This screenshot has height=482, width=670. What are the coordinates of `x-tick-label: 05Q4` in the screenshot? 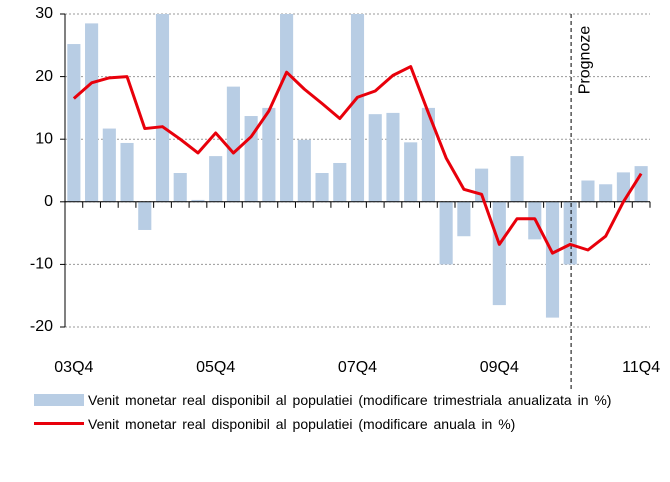 It's located at (215, 367).